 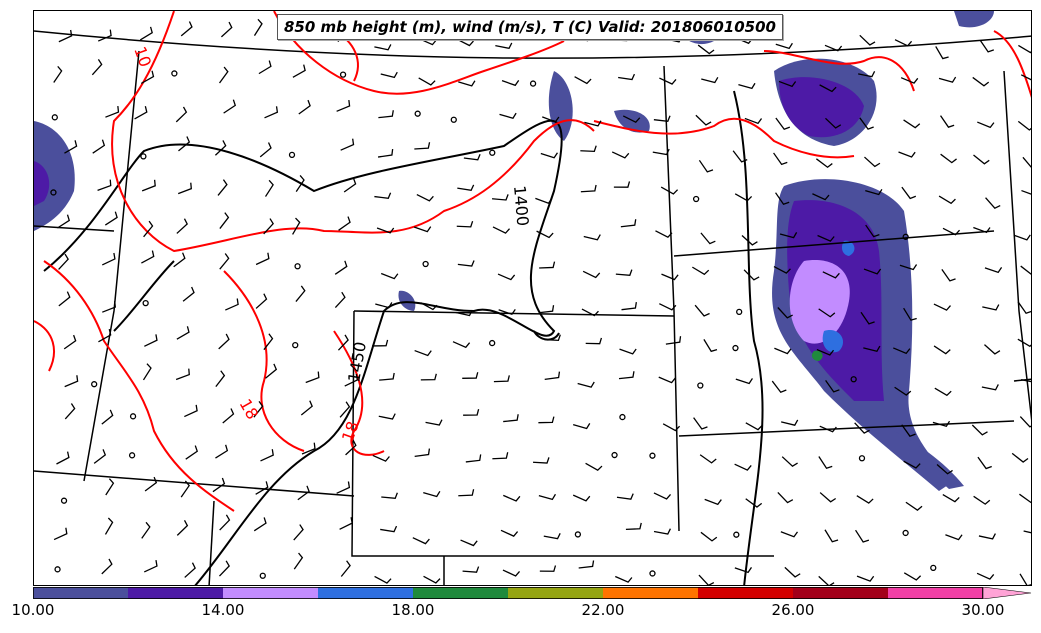 I want to click on shade-purple-north, so click(x=821, y=107).